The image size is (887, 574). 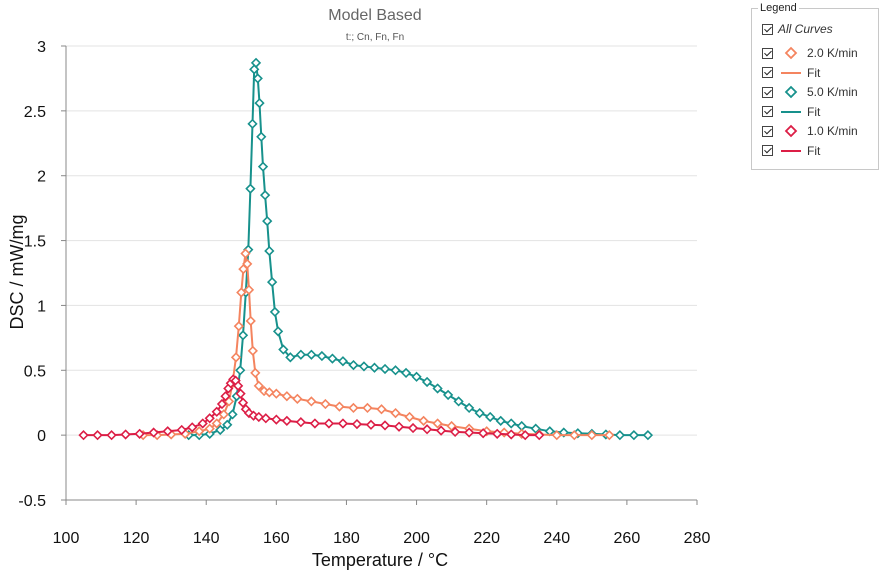 I want to click on y-tick-label: -0.5, so click(x=32, y=501).